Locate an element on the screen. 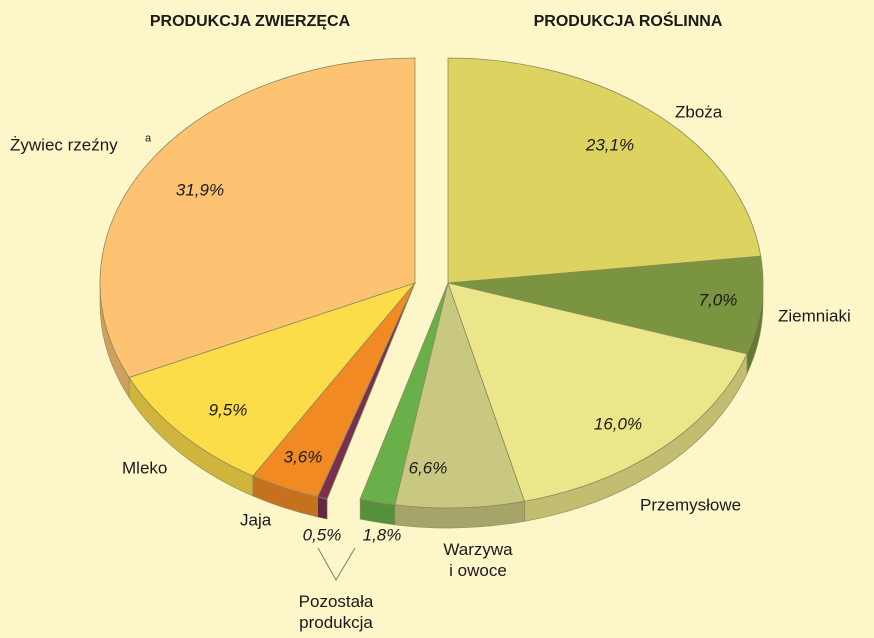 The width and height of the screenshot is (874, 638). category-label: Zboża is located at coordinates (699, 112).